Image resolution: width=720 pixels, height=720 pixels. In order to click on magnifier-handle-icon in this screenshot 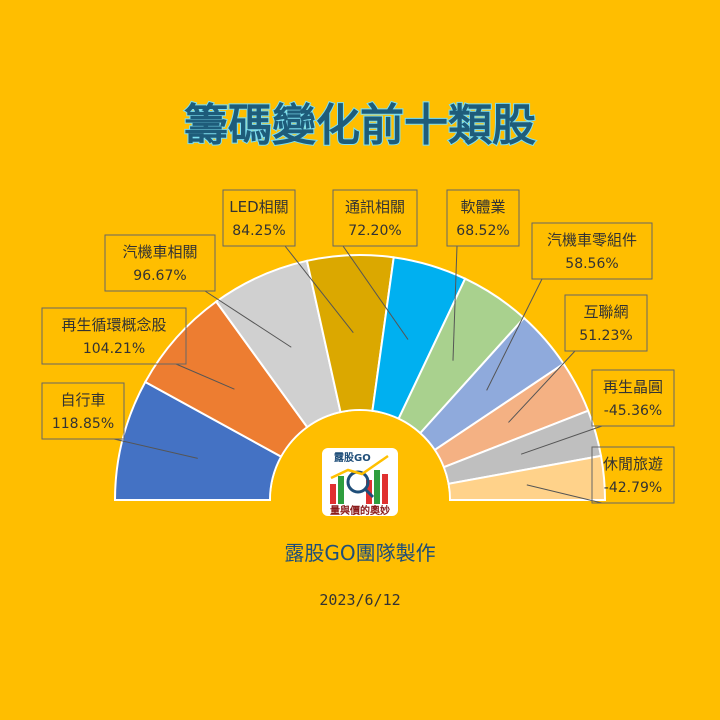, I will do `click(369, 493)`.